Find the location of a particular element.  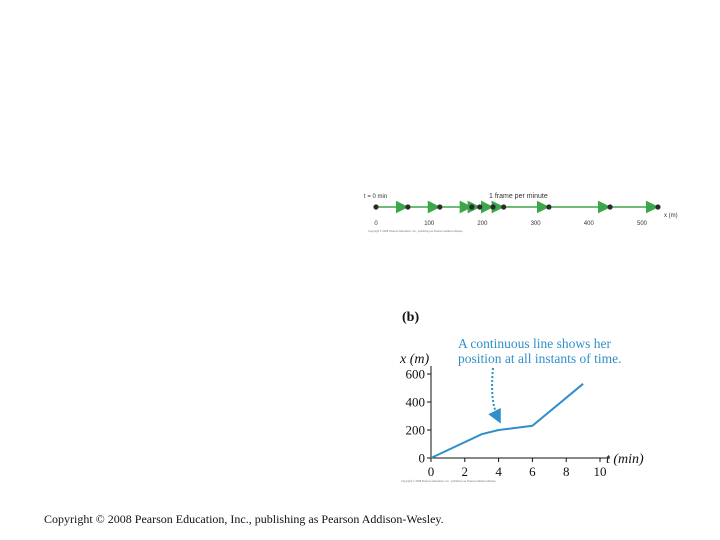

y-axis-ticks: 0 200 400 600 is located at coordinates (418, 416).